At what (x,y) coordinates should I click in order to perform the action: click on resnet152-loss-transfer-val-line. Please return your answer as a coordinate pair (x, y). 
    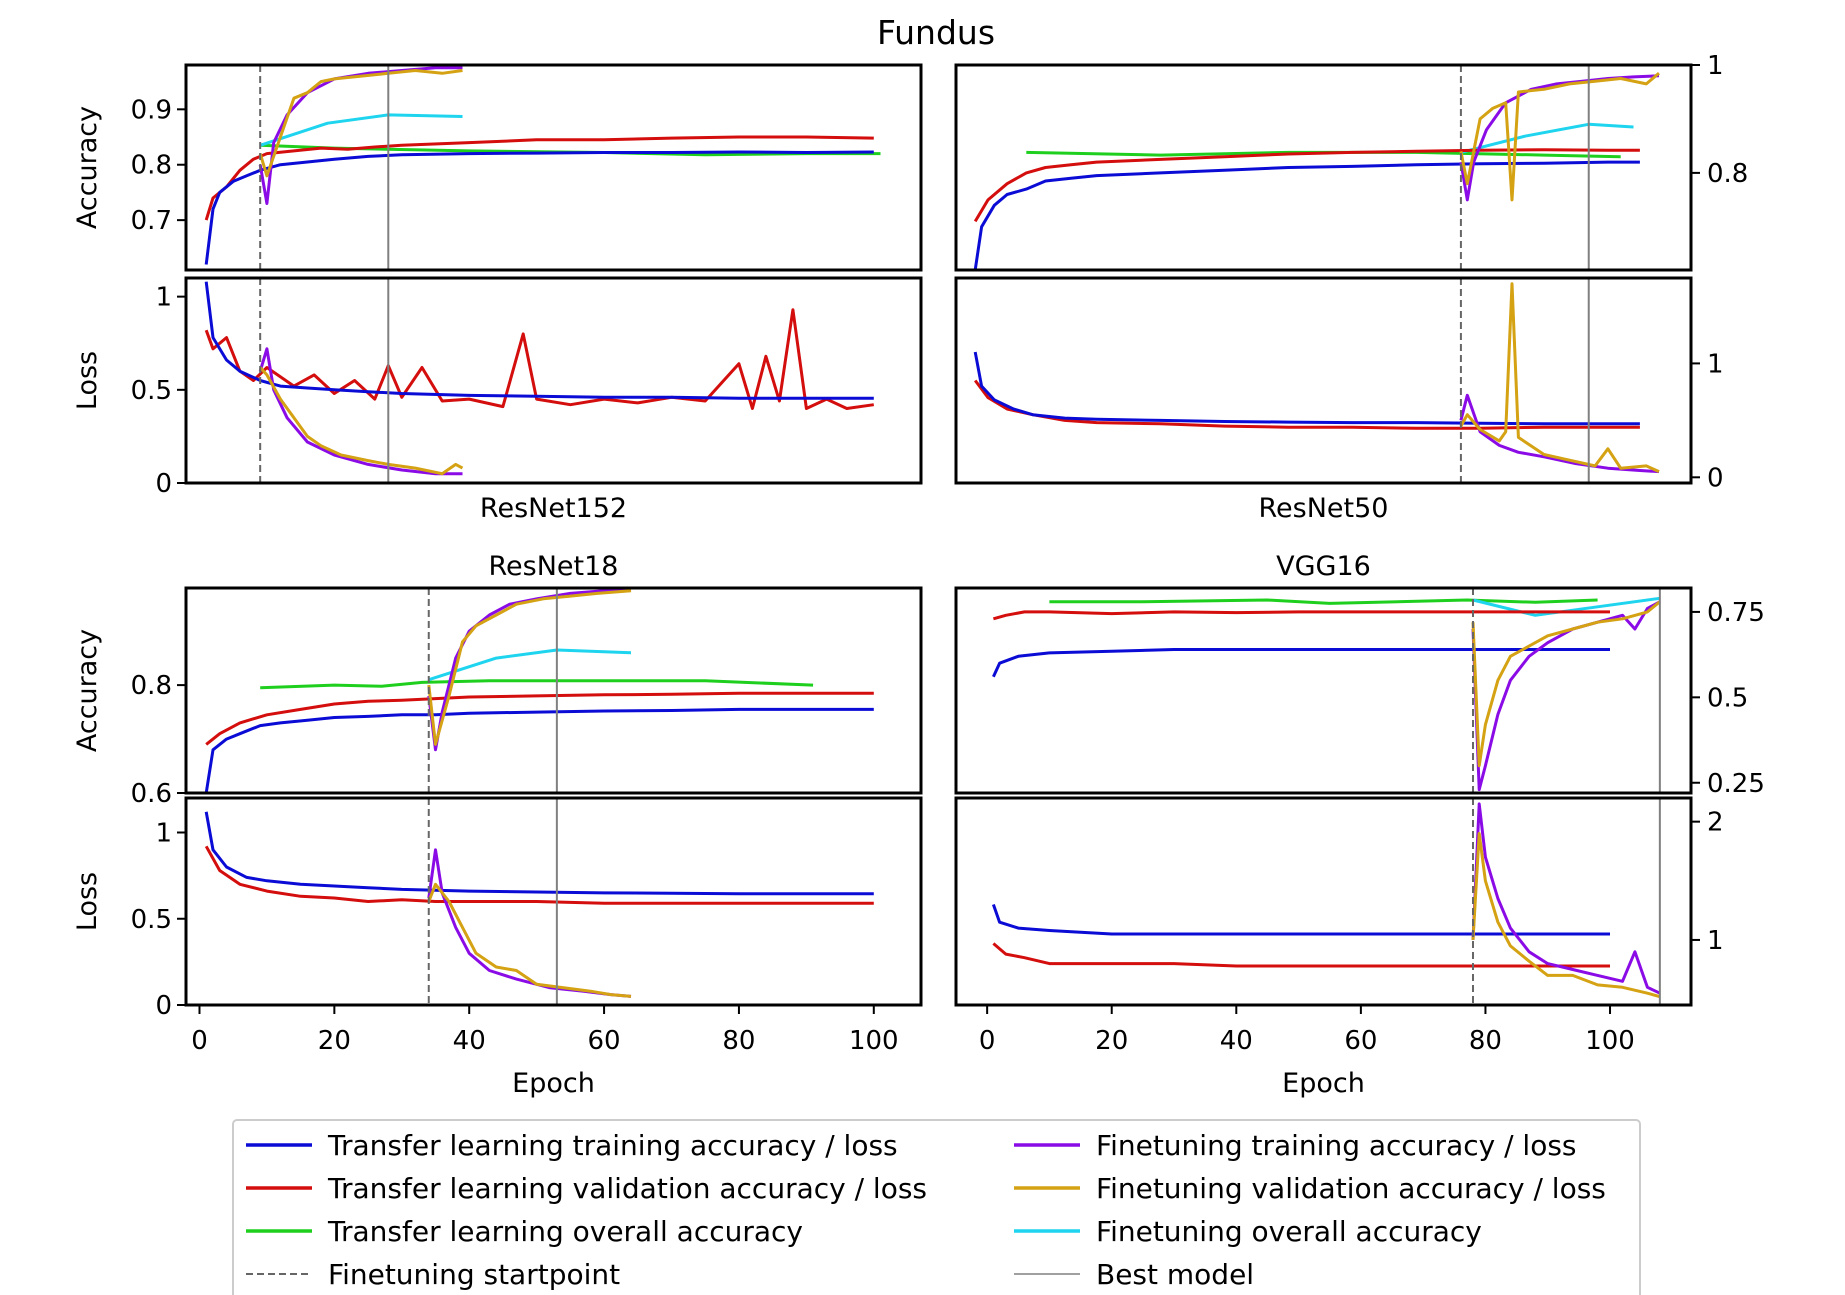
    Looking at the image, I should click on (539, 359).